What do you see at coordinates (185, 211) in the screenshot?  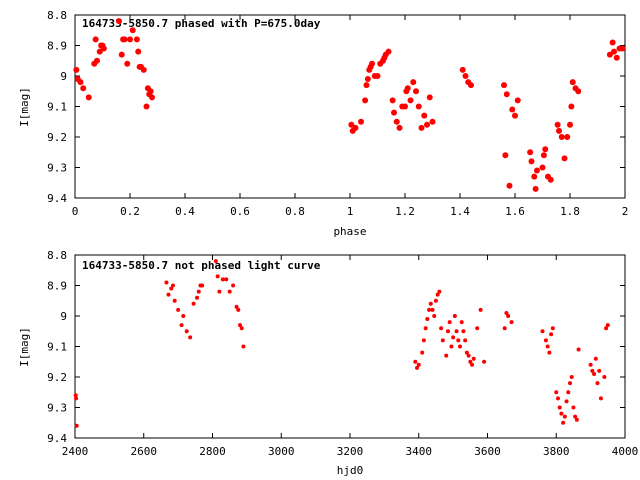 I see `phased-x-tick-label: 0.4` at bounding box center [185, 211].